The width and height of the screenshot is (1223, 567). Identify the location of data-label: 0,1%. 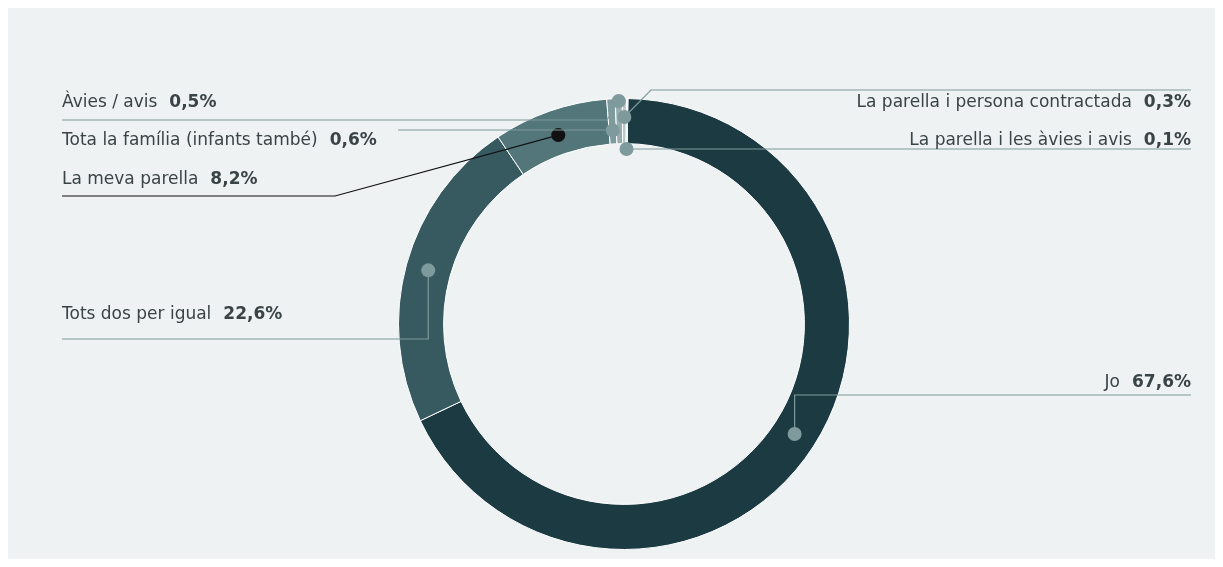
(1167, 139).